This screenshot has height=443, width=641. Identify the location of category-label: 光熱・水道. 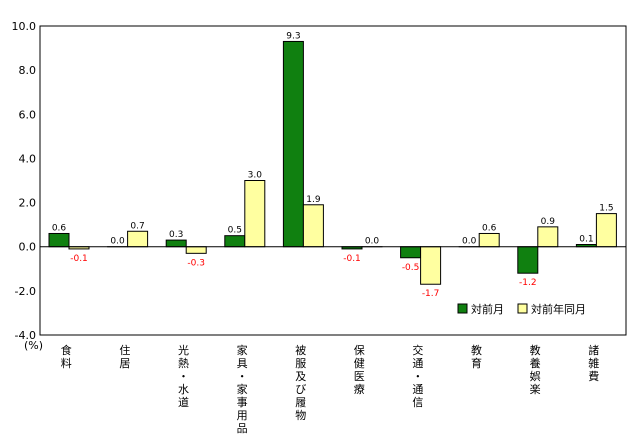
(183, 376).